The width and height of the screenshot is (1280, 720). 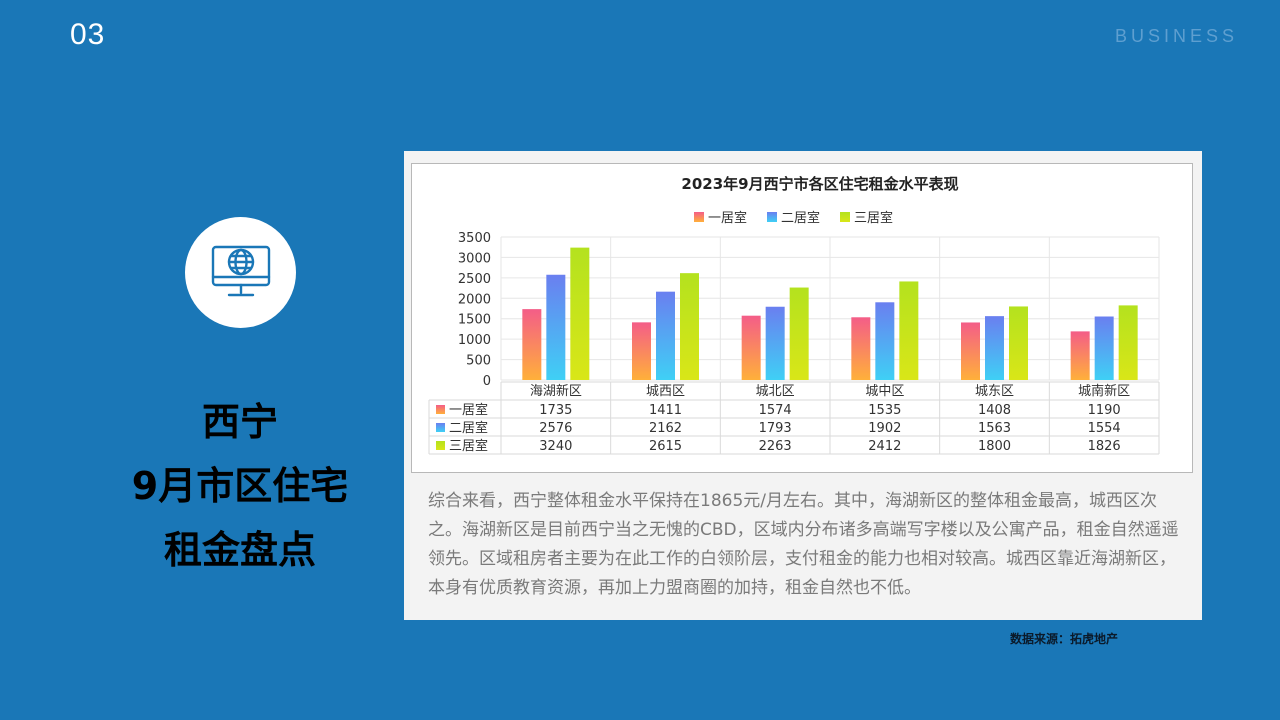 What do you see at coordinates (468, 410) in the screenshot?
I see `table-series-label: 一居室` at bounding box center [468, 410].